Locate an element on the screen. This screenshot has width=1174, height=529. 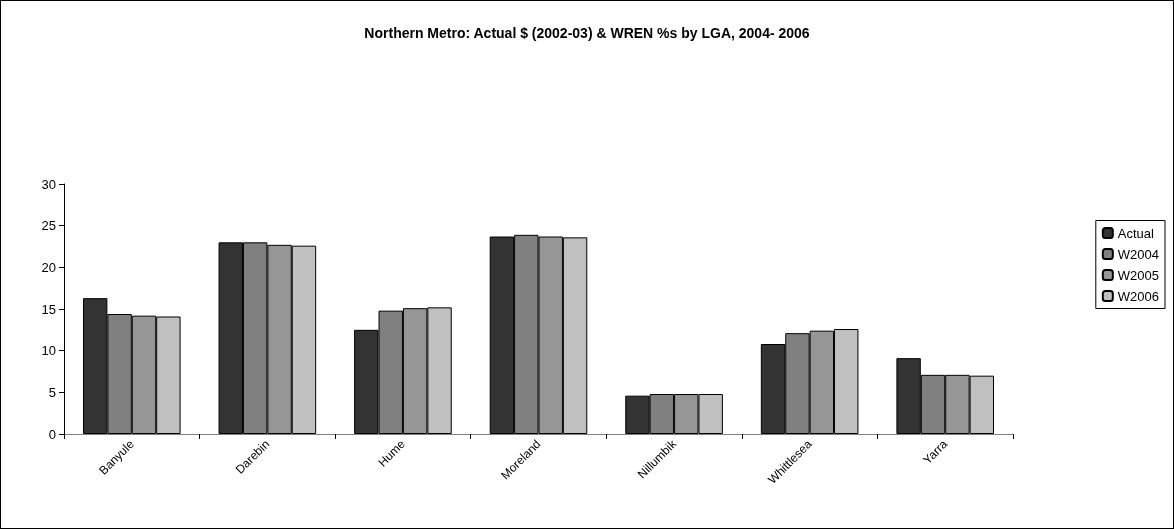
y-tick-label: 10 is located at coordinates (48, 351).